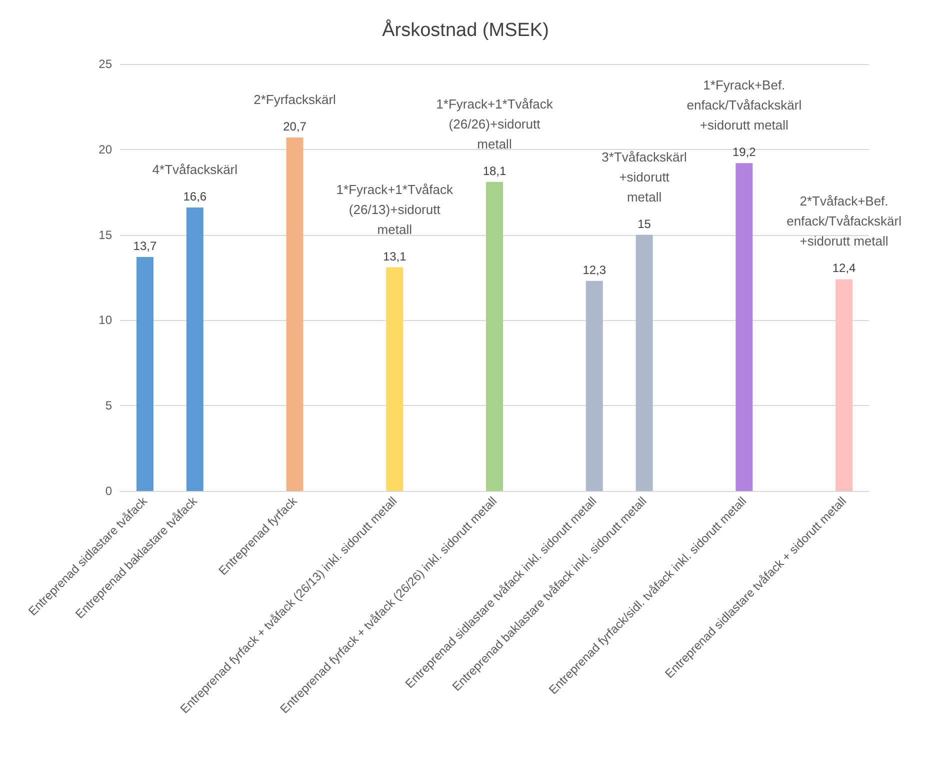 This screenshot has height=762, width=931. Describe the element at coordinates (195, 196) in the screenshot. I see `data-label: 16,6` at that location.